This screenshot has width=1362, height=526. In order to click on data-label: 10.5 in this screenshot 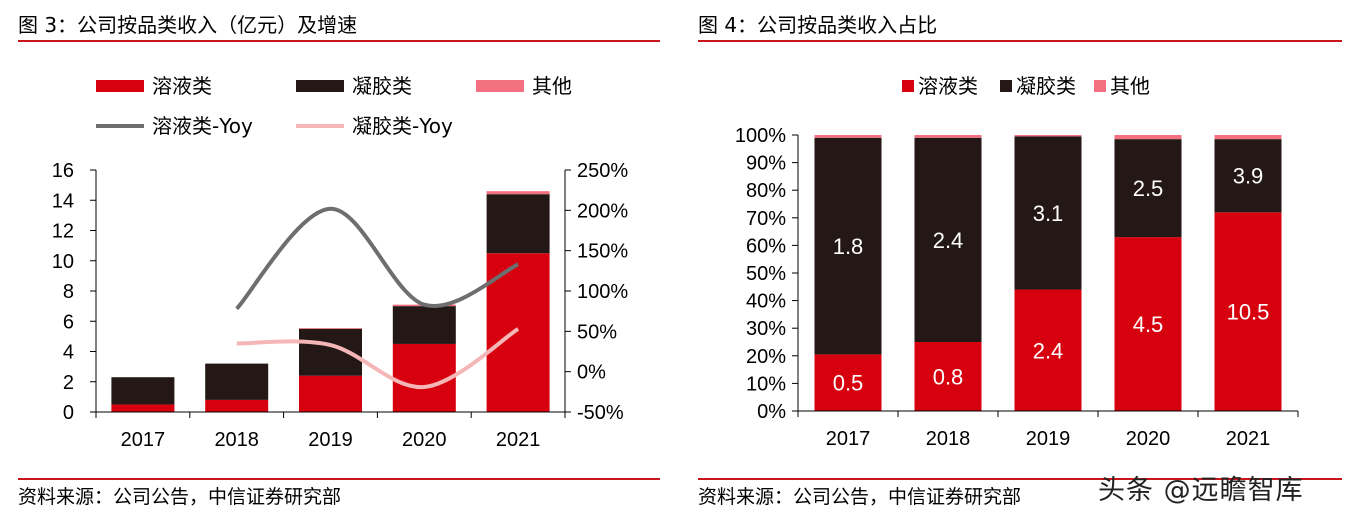, I will do `click(1248, 312)`.